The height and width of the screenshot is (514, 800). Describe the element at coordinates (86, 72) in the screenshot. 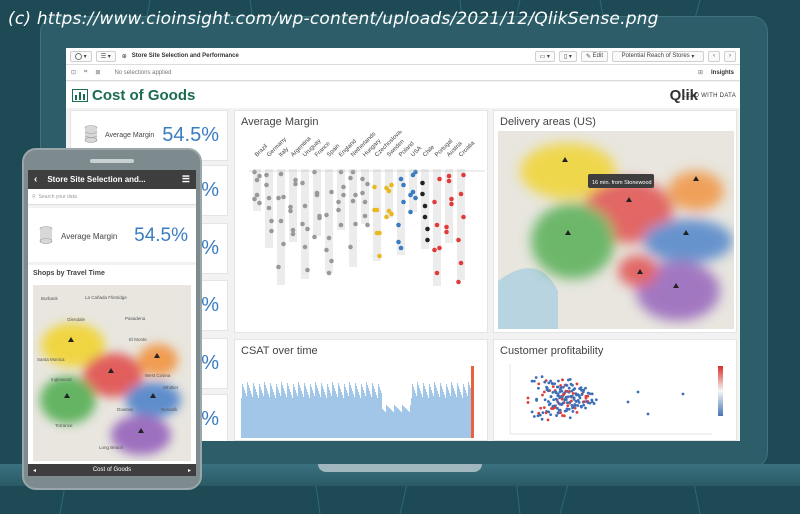

I see `lasso-icon: ⌗` at that location.